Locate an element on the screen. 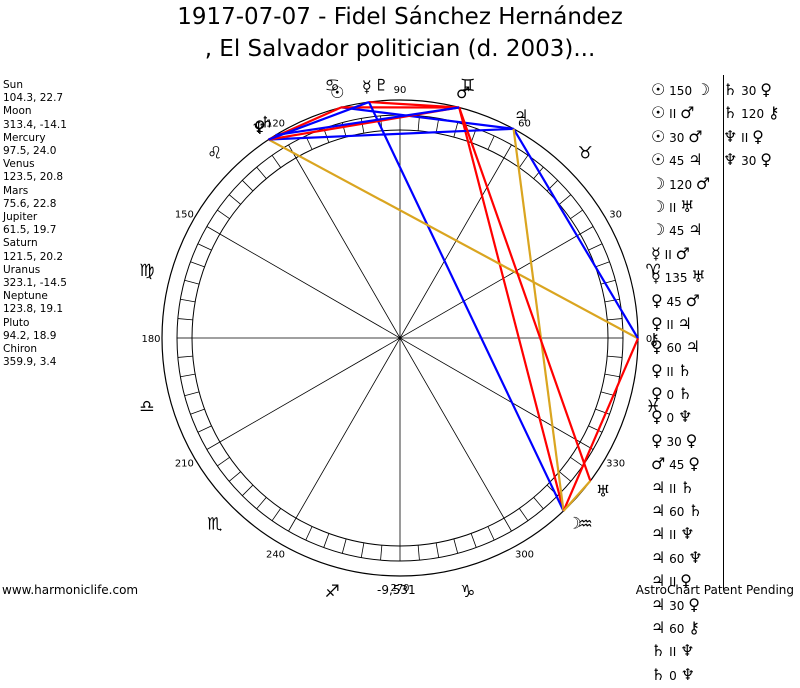 The image size is (800, 688). aspect-entry: ♆ 30 ♀ is located at coordinates (760, 160).